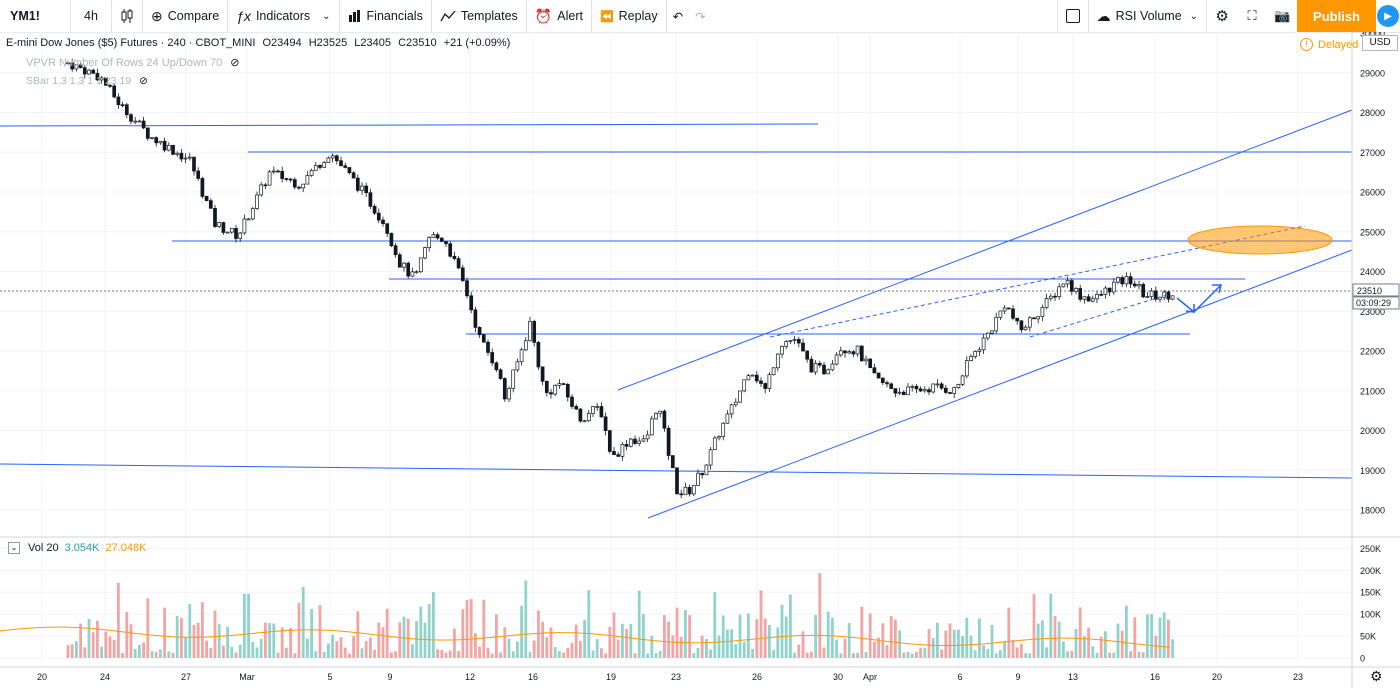 The image size is (1400, 688). What do you see at coordinates (1100, 315) in the screenshot?
I see `dashed-trend-line` at bounding box center [1100, 315].